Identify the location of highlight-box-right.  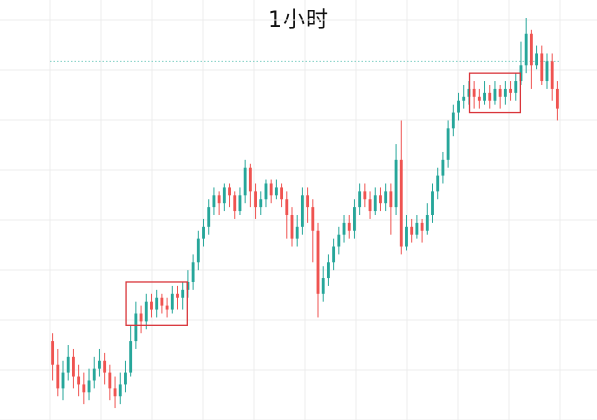
(495, 93).